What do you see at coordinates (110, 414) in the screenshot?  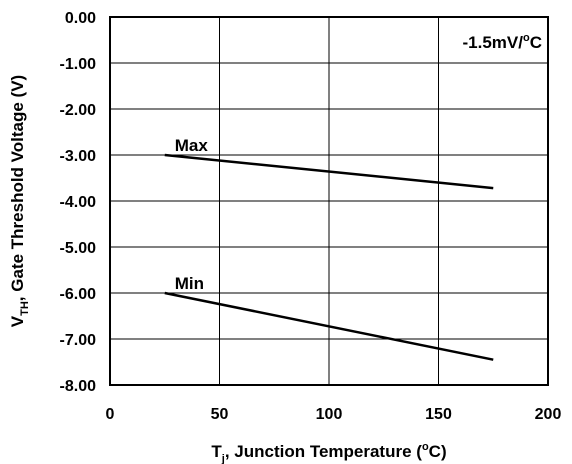 I see `x-tick-label: 0` at bounding box center [110, 414].